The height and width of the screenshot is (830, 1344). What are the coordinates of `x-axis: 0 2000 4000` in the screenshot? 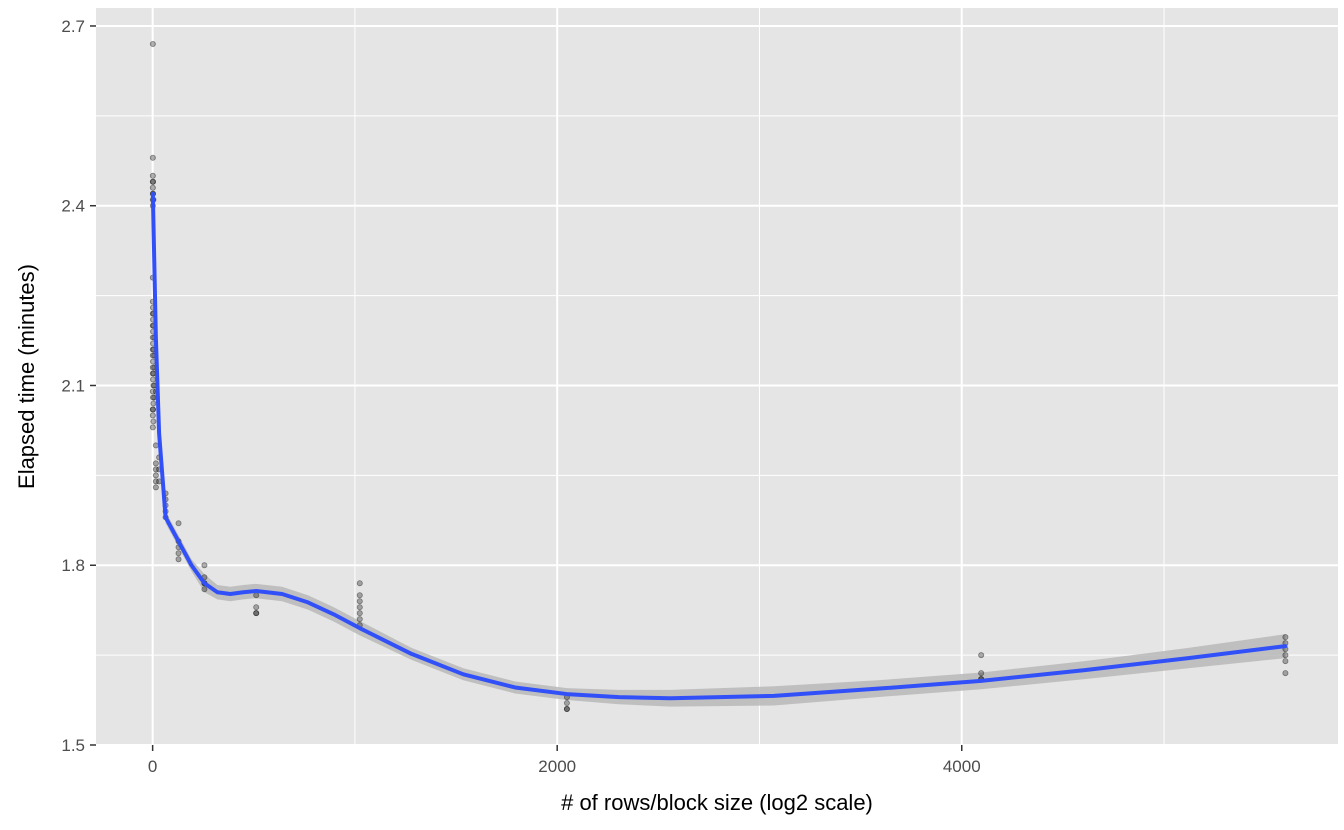 It's located at (564, 760).